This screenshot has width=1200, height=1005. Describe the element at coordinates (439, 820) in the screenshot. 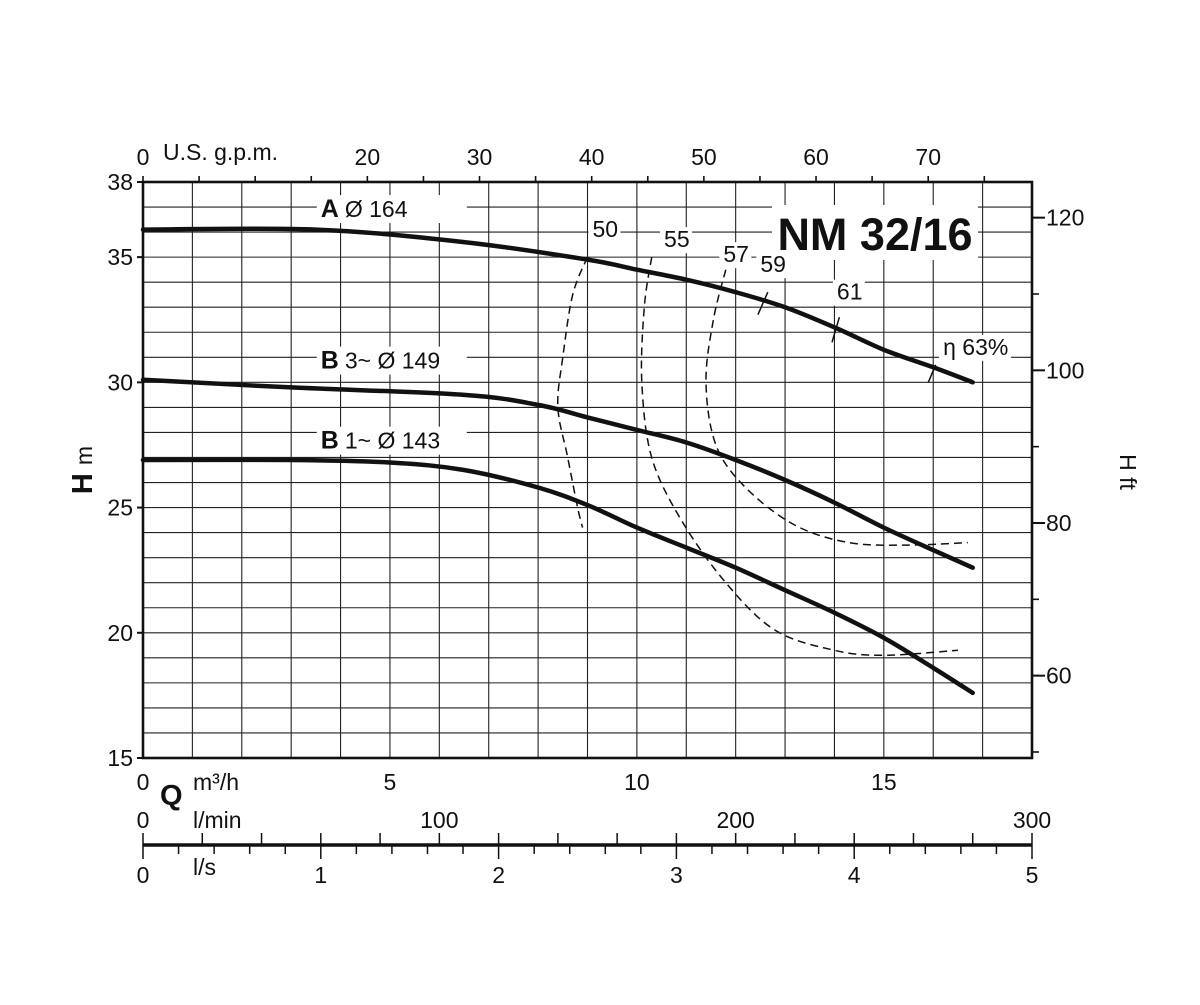

I see `lmin-tick-label: 100` at that location.